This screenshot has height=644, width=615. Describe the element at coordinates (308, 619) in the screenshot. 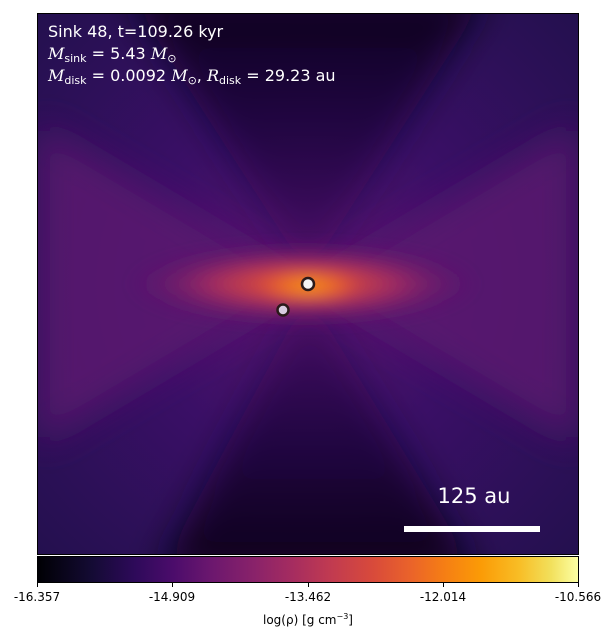

I see `colorbar-label: log(ρ) [g cm−3]` at that location.